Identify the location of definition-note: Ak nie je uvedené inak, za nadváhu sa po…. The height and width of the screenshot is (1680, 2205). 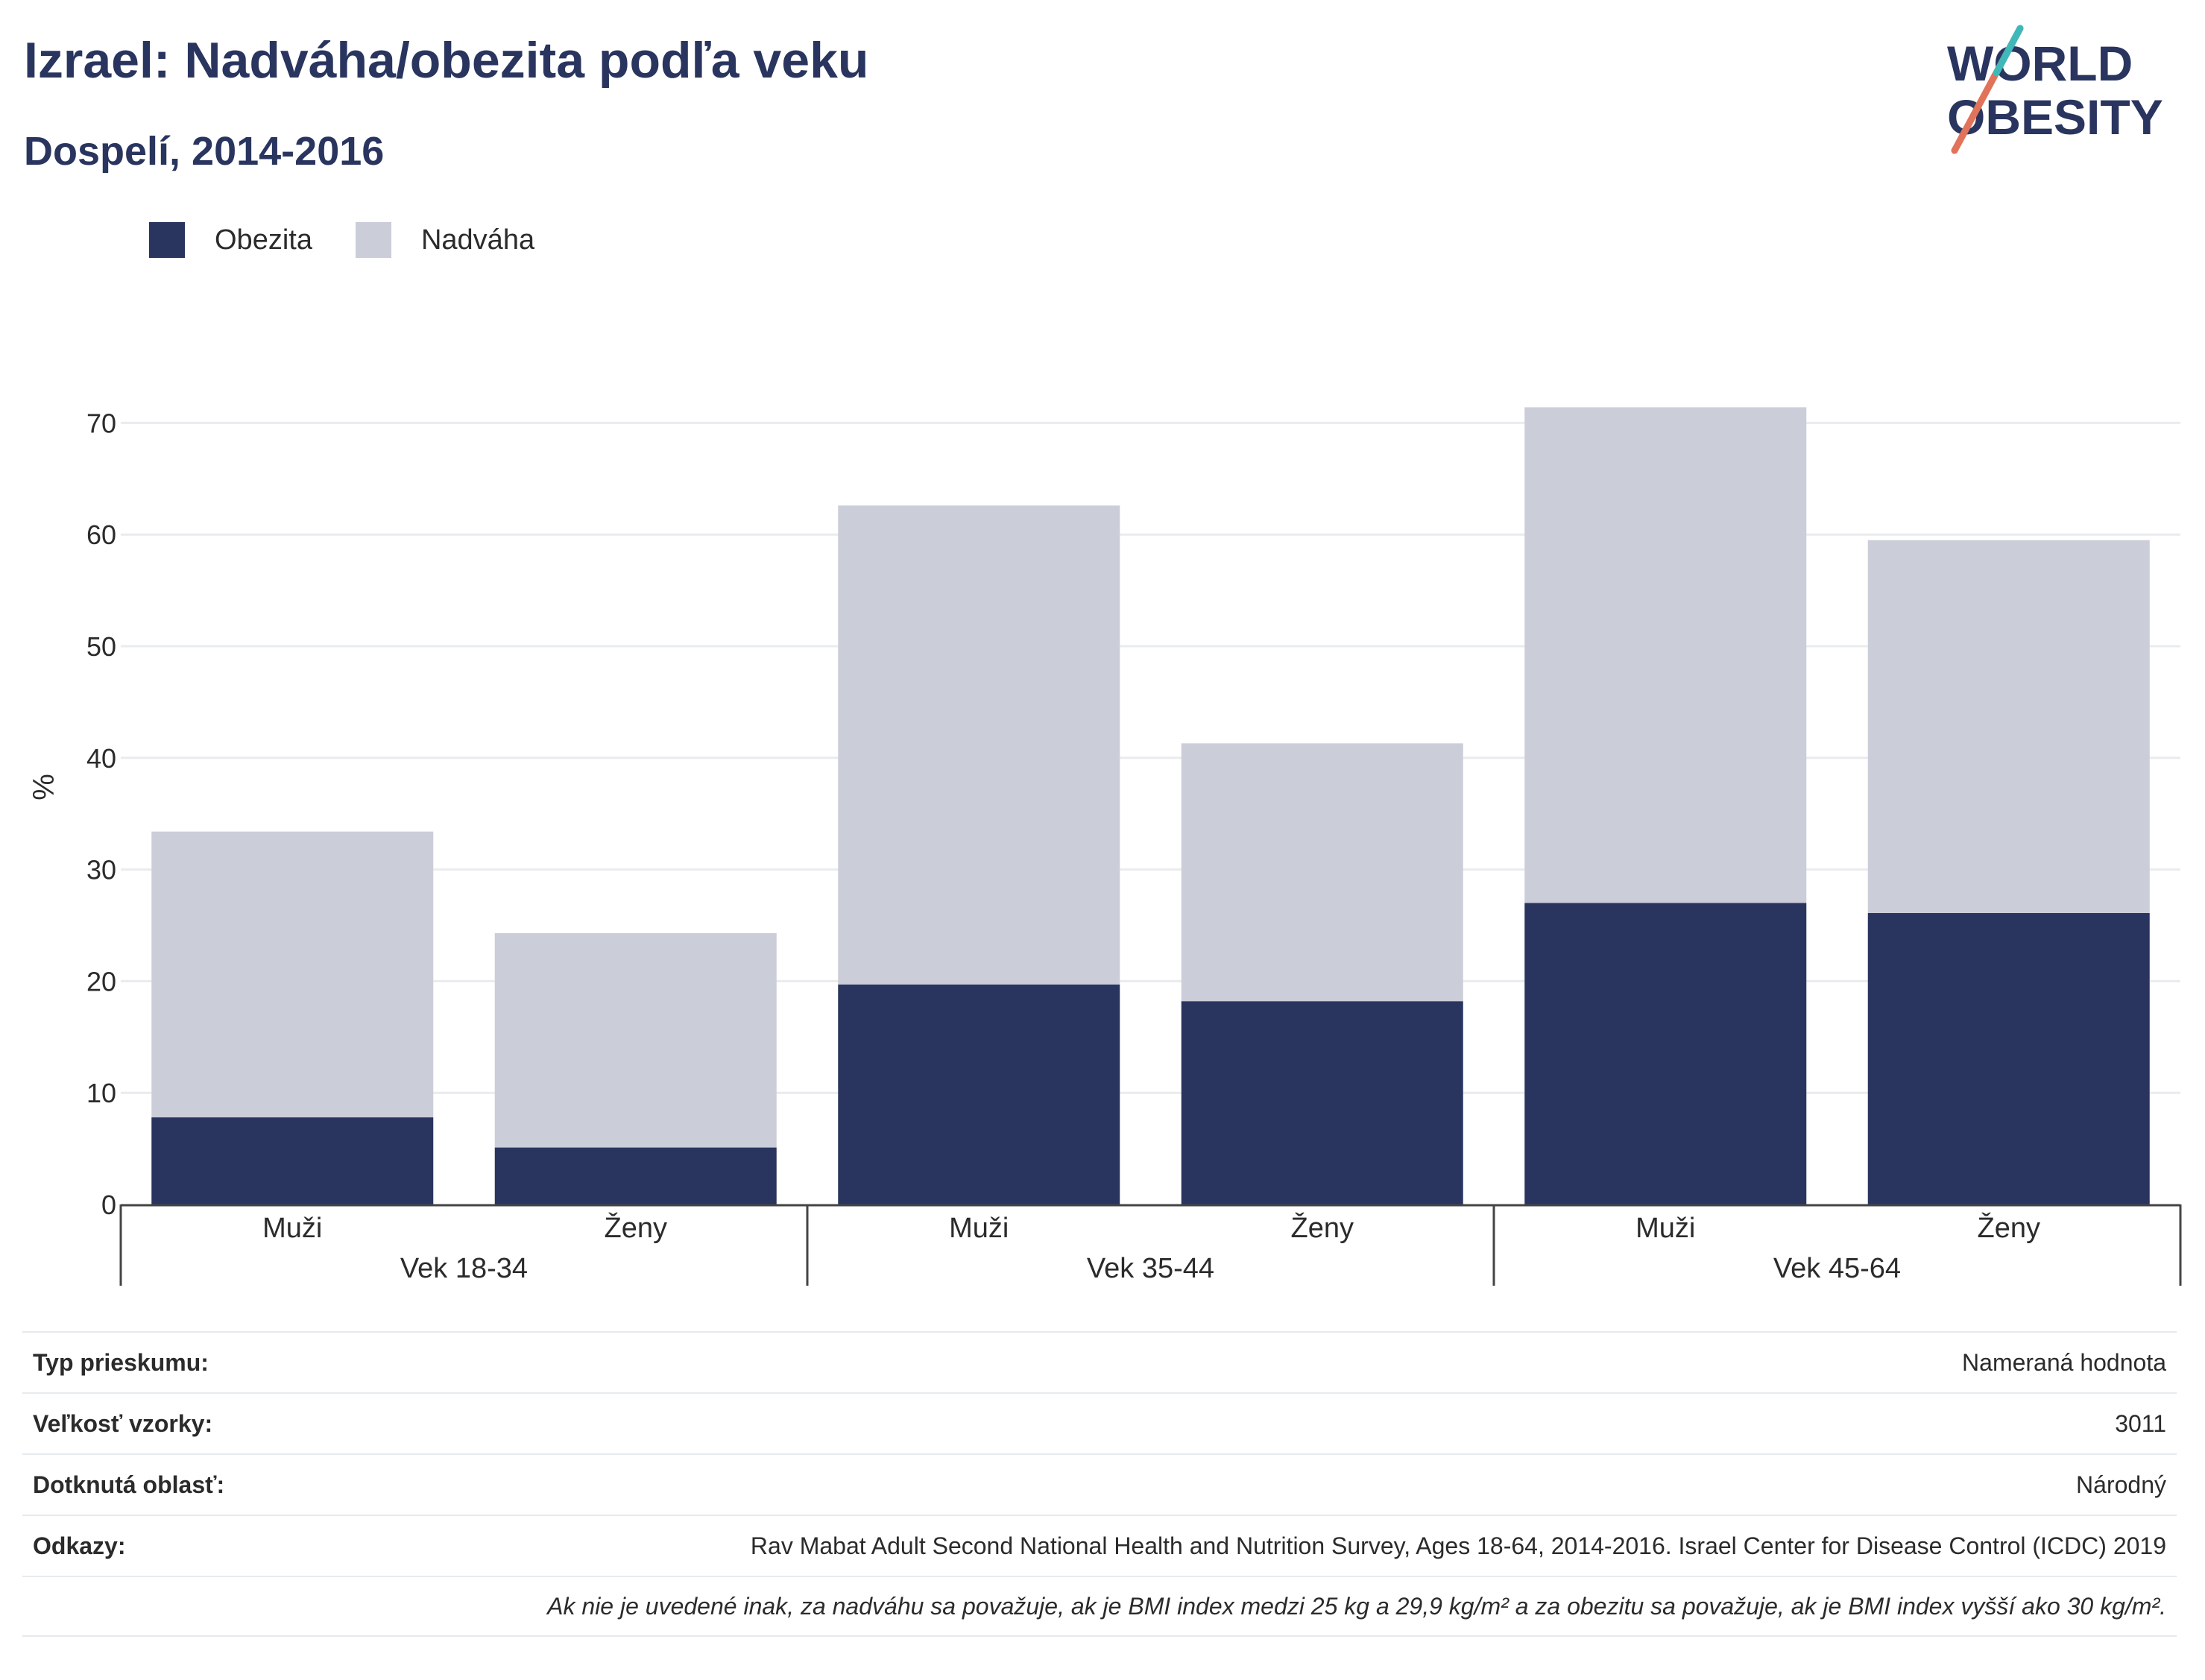
(1356, 1606).